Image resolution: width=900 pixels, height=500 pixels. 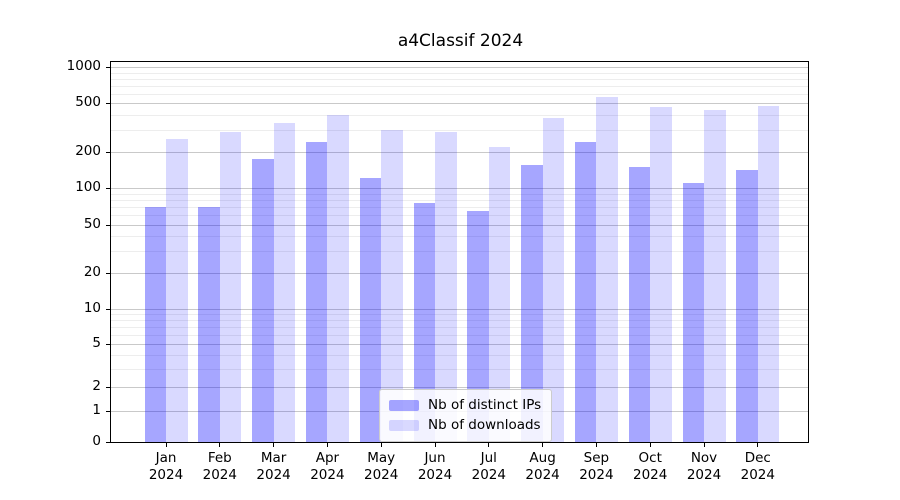 I want to click on x-tick-label: Dec 2024, so click(x=758, y=467).